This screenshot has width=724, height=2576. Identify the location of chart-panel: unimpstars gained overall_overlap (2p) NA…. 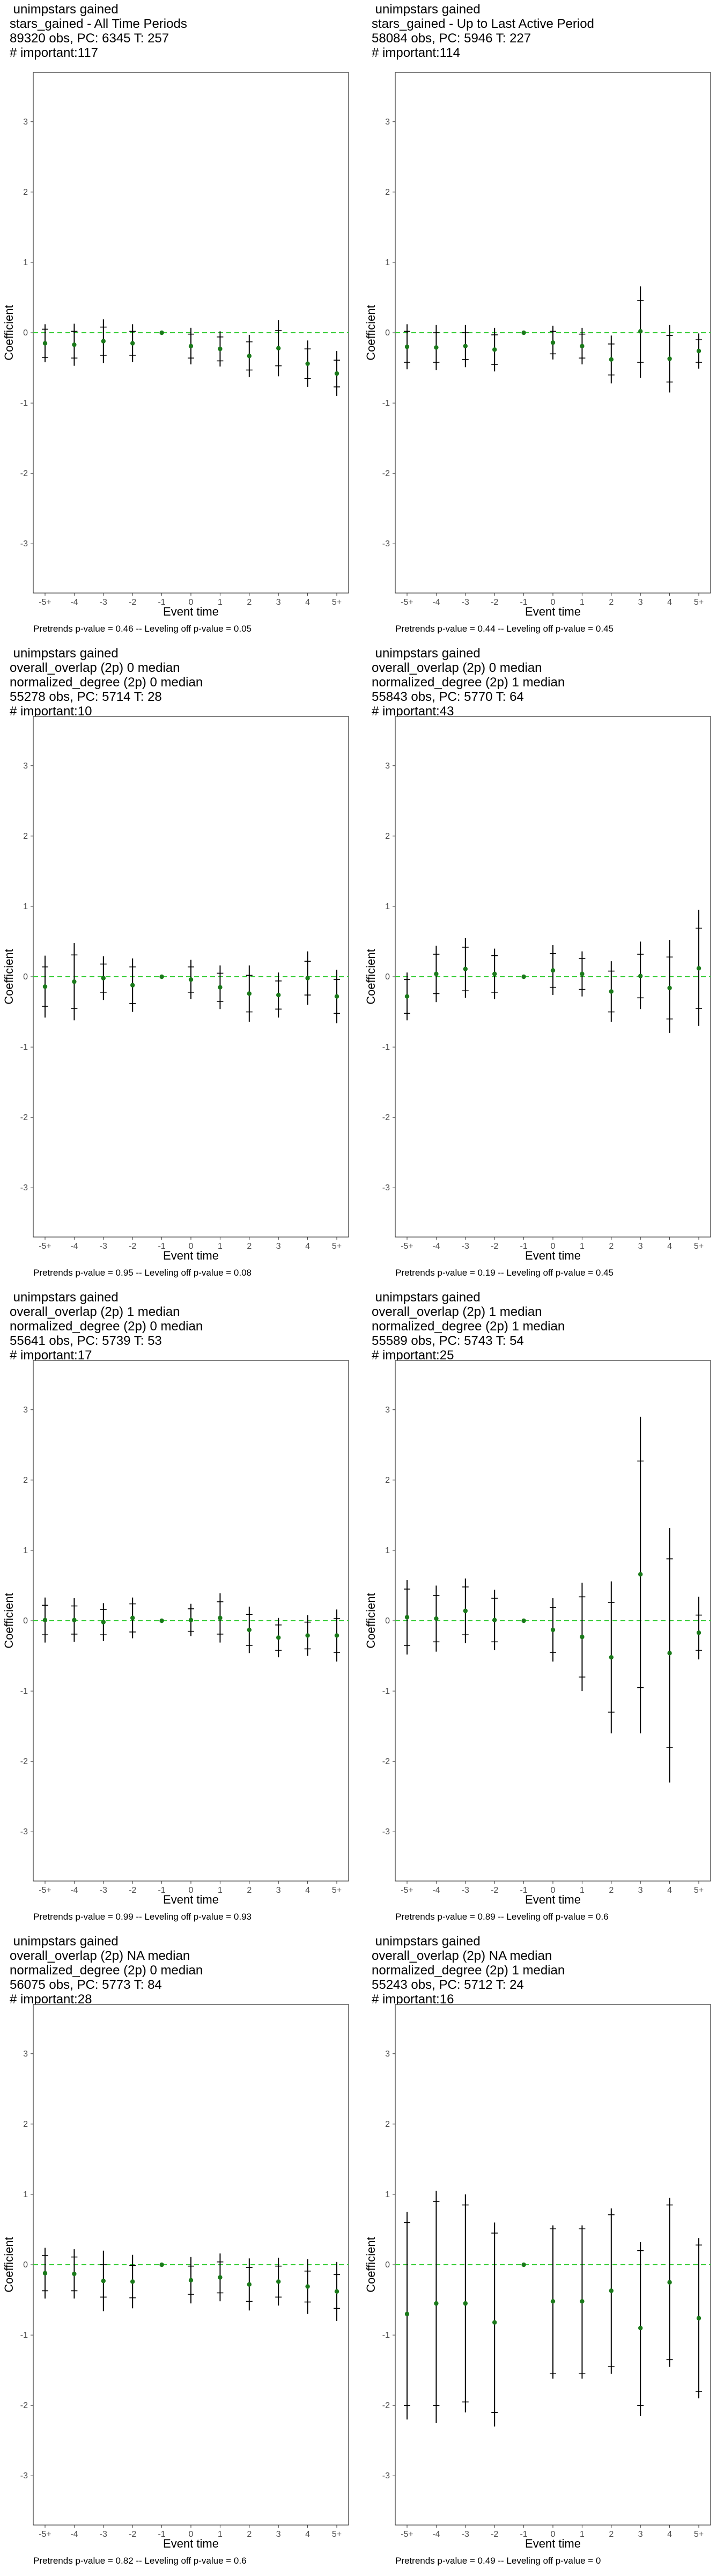
(181, 2254).